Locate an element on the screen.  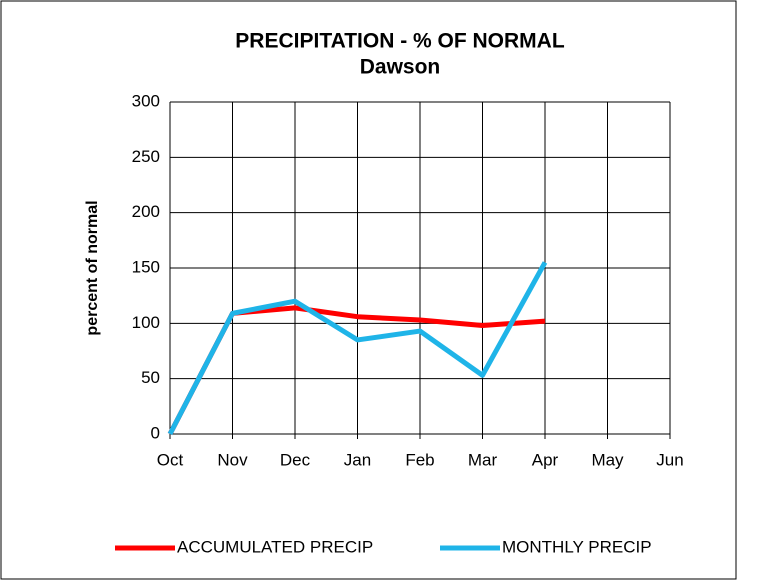
chart-subtitle: Dawson is located at coordinates (400, 67).